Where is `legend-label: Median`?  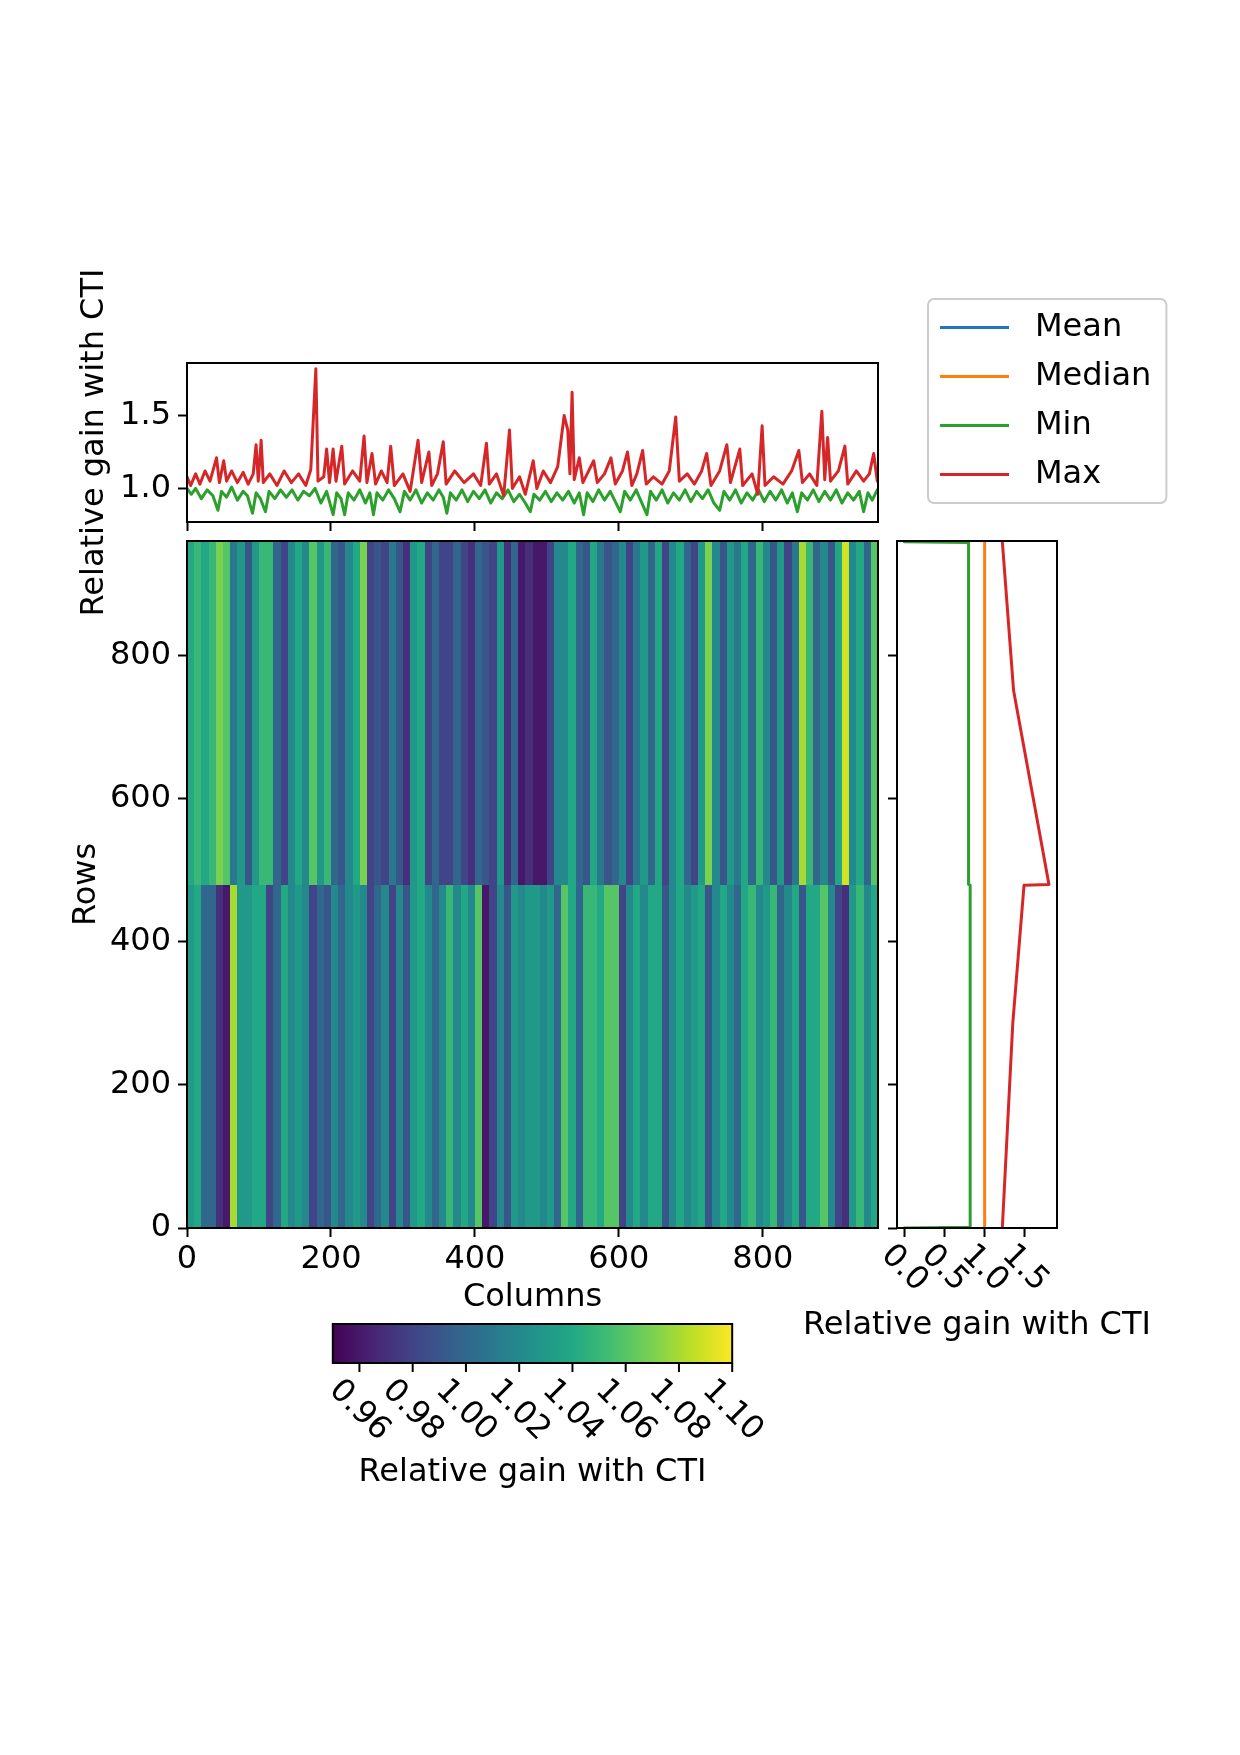
legend-label: Median is located at coordinates (1093, 373).